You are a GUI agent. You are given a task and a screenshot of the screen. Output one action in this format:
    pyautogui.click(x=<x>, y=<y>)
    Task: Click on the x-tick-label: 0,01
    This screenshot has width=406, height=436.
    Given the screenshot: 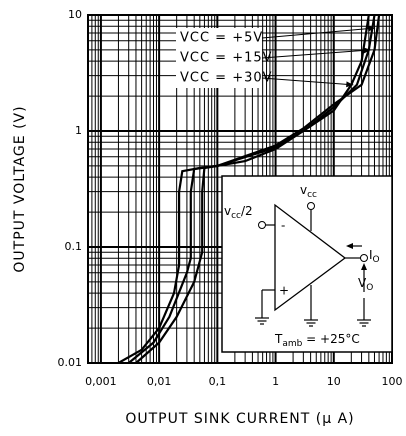 What is the action you would take?
    pyautogui.click(x=159, y=381)
    